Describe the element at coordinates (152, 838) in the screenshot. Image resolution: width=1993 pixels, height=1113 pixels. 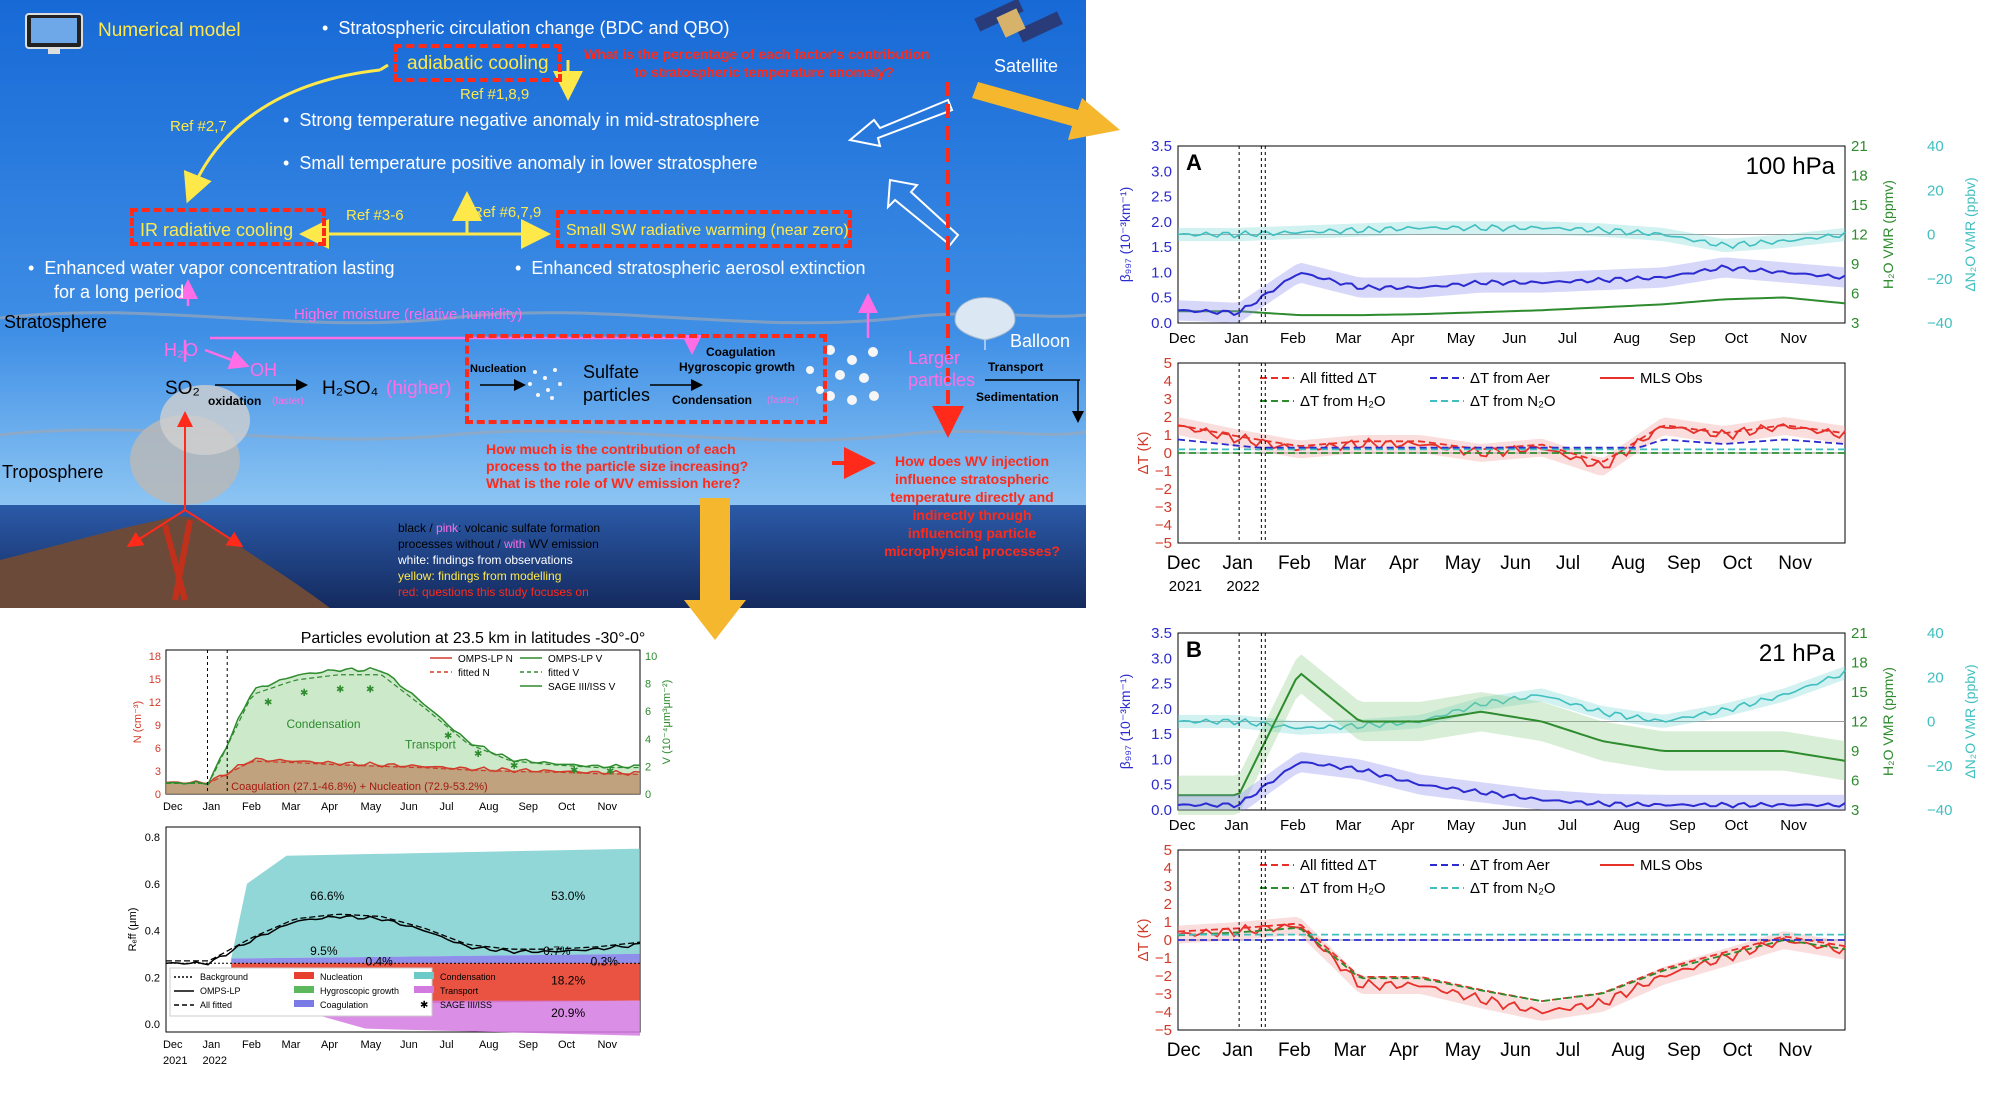
I see `bottom-ytick: 0.8` at that location.